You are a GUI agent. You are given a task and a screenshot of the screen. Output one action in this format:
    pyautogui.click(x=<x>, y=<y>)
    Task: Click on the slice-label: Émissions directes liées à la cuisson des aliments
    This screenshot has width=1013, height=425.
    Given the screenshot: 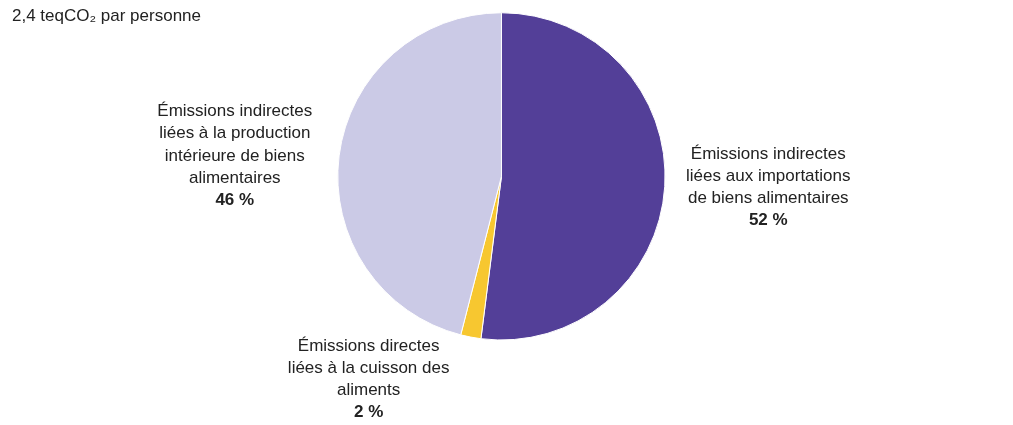 What is the action you would take?
    pyautogui.click(x=368, y=367)
    